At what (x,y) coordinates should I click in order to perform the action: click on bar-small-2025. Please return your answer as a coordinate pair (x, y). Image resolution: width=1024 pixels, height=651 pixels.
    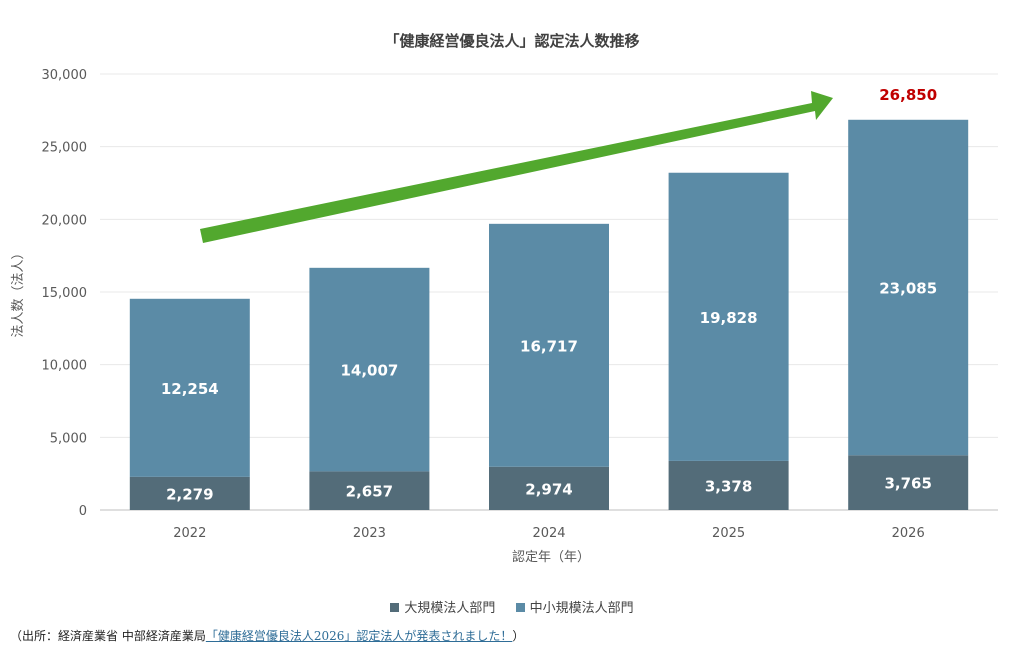
    Looking at the image, I should click on (728, 316).